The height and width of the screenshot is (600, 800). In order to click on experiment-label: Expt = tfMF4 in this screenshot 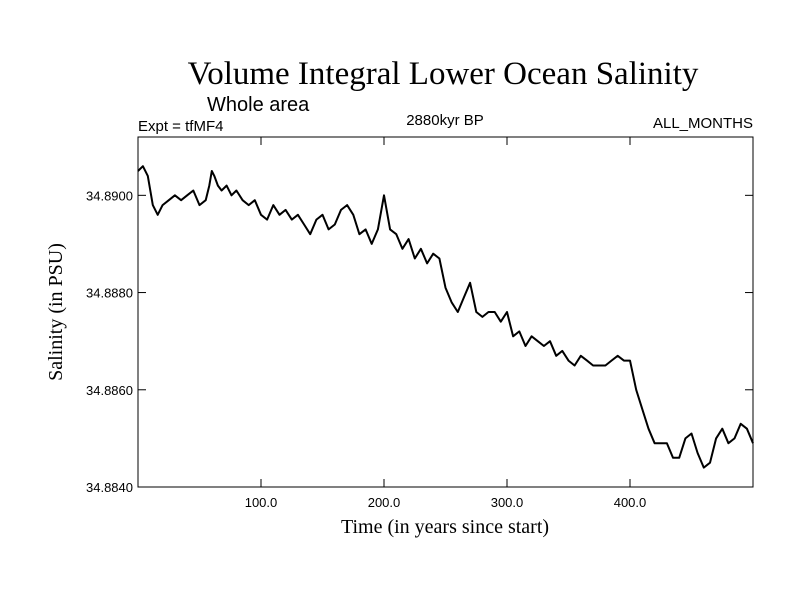, I will do `click(180, 126)`.